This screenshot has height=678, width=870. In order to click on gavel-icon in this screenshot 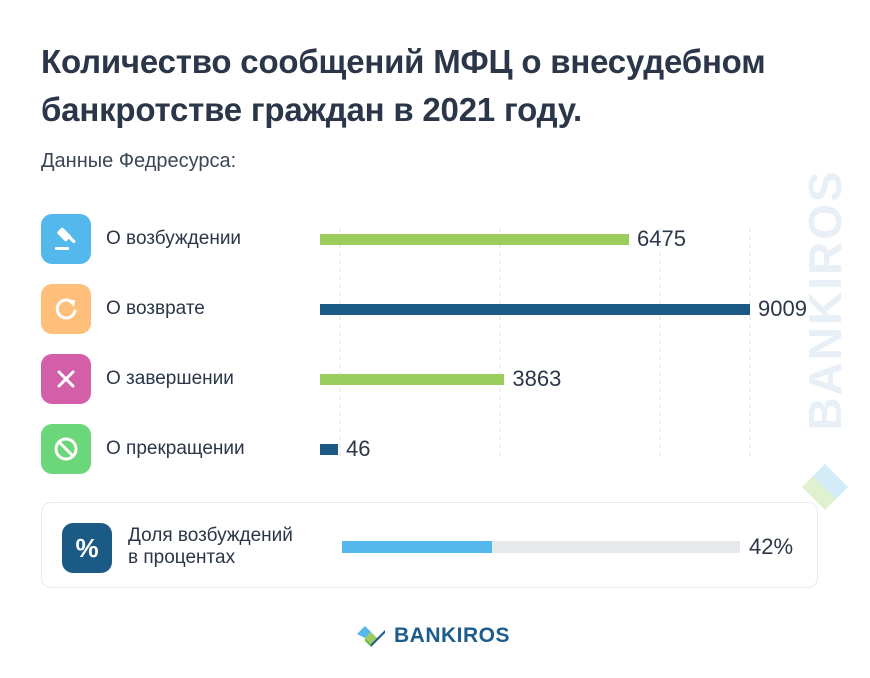, I will do `click(66, 239)`.